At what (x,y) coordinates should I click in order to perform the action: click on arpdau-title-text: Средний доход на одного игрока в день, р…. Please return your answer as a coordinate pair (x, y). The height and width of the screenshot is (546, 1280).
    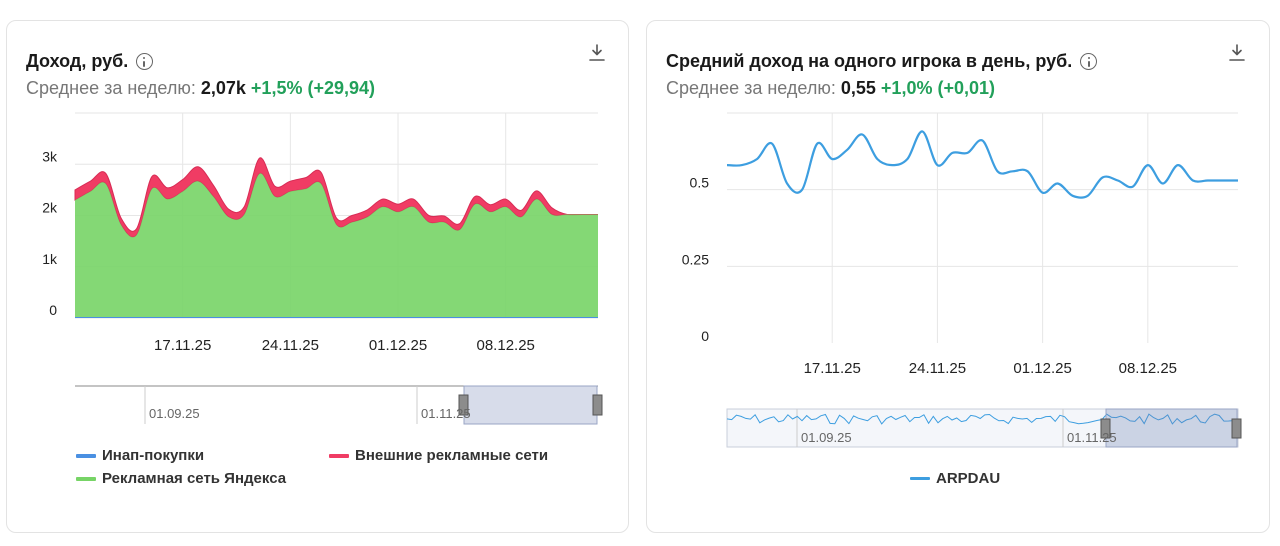
    Looking at the image, I should click on (869, 61).